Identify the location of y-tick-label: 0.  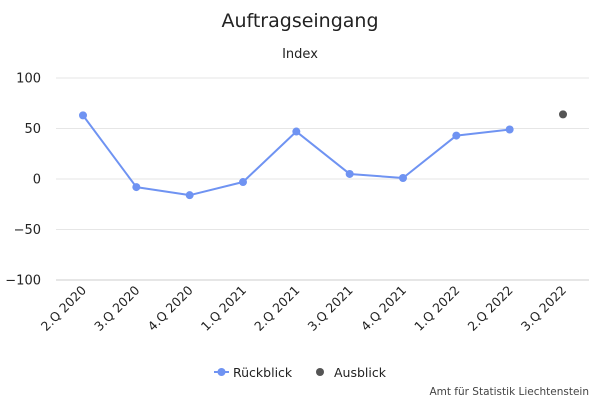
(37, 180).